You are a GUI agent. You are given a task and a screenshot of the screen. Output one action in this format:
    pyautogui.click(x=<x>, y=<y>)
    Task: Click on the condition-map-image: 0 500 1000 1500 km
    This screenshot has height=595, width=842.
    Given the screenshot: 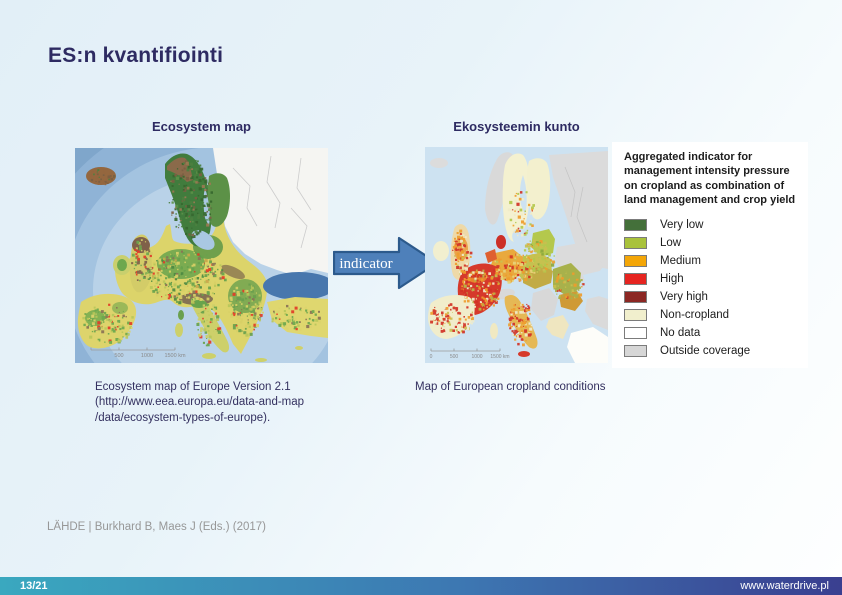 What is the action you would take?
    pyautogui.click(x=516, y=255)
    